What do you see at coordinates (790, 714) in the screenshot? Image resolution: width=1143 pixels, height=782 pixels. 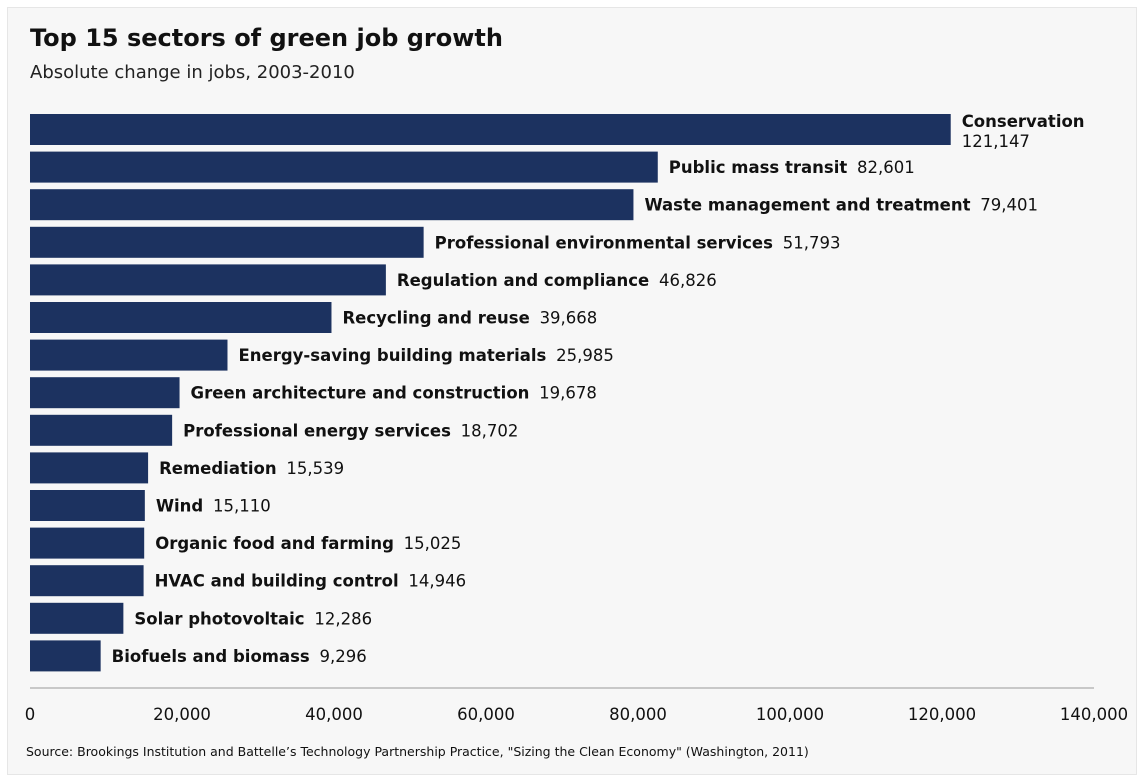 I see `x-tick-label: 100,000` at bounding box center [790, 714].